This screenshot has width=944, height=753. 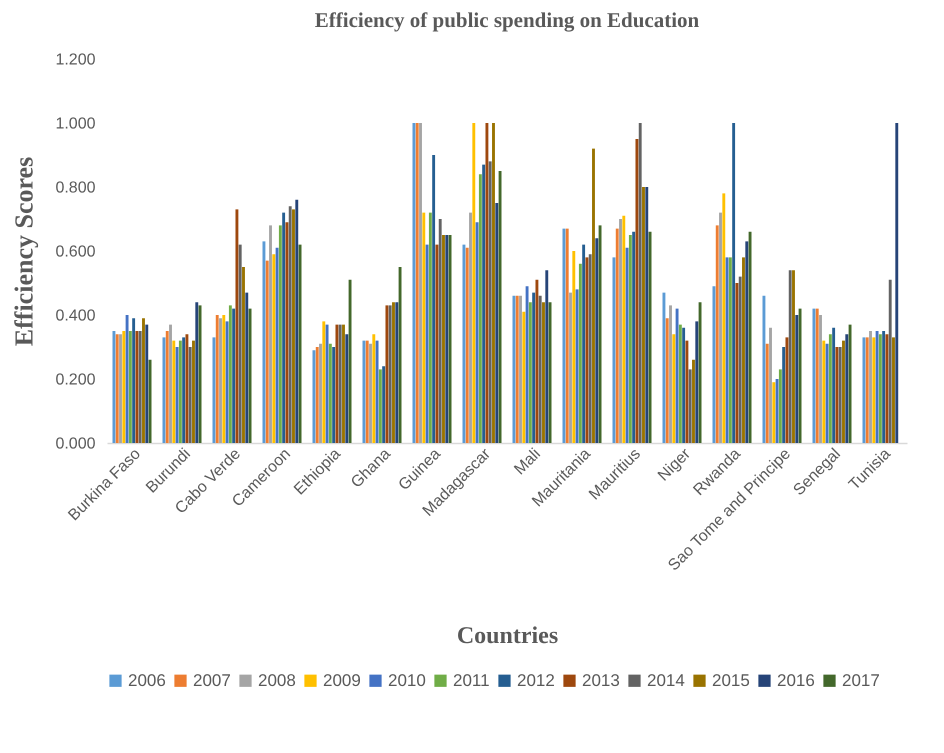 What do you see at coordinates (666, 680) in the screenshot?
I see `legend-label: 2014` at bounding box center [666, 680].